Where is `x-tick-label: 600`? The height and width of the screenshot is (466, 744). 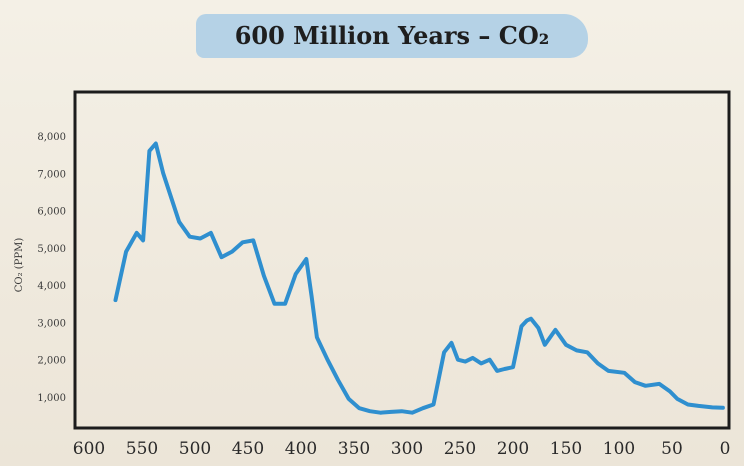
x-tick-label: 600 is located at coordinates (89, 449).